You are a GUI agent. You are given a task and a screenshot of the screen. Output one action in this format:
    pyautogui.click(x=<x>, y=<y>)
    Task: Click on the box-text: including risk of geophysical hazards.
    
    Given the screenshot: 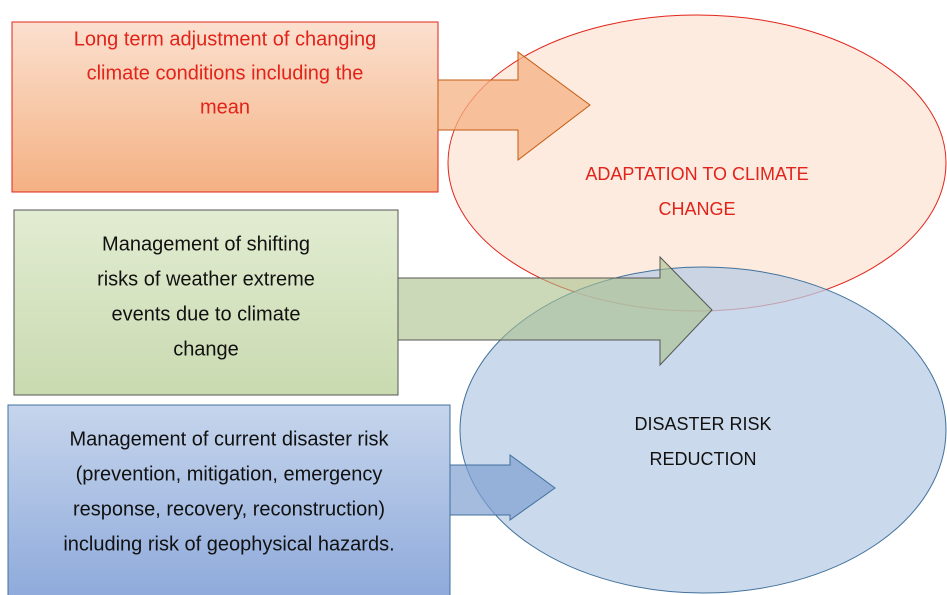 What is the action you would take?
    pyautogui.click(x=228, y=544)
    